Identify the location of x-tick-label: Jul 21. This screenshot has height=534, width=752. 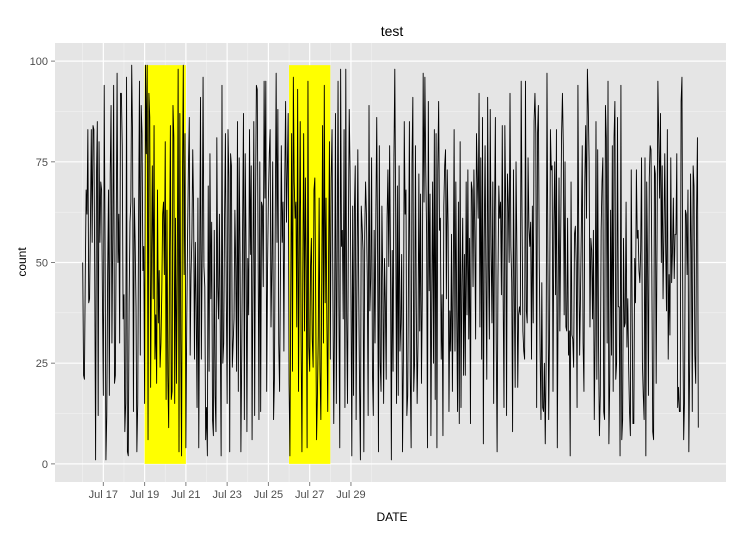
(185, 495).